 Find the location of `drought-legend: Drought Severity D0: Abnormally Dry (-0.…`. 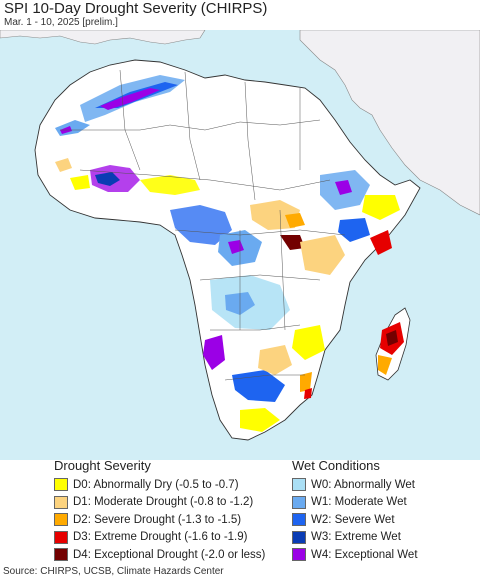

drought-legend: Drought Severity D0: Abnormally Dry (-0.… is located at coordinates (159, 511).